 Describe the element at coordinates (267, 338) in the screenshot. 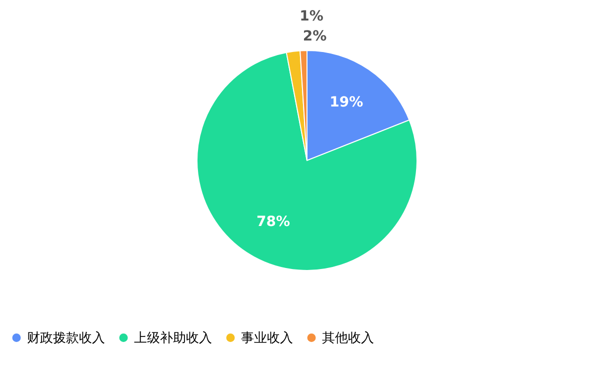

I see `legend-label: 事业收入` at that location.